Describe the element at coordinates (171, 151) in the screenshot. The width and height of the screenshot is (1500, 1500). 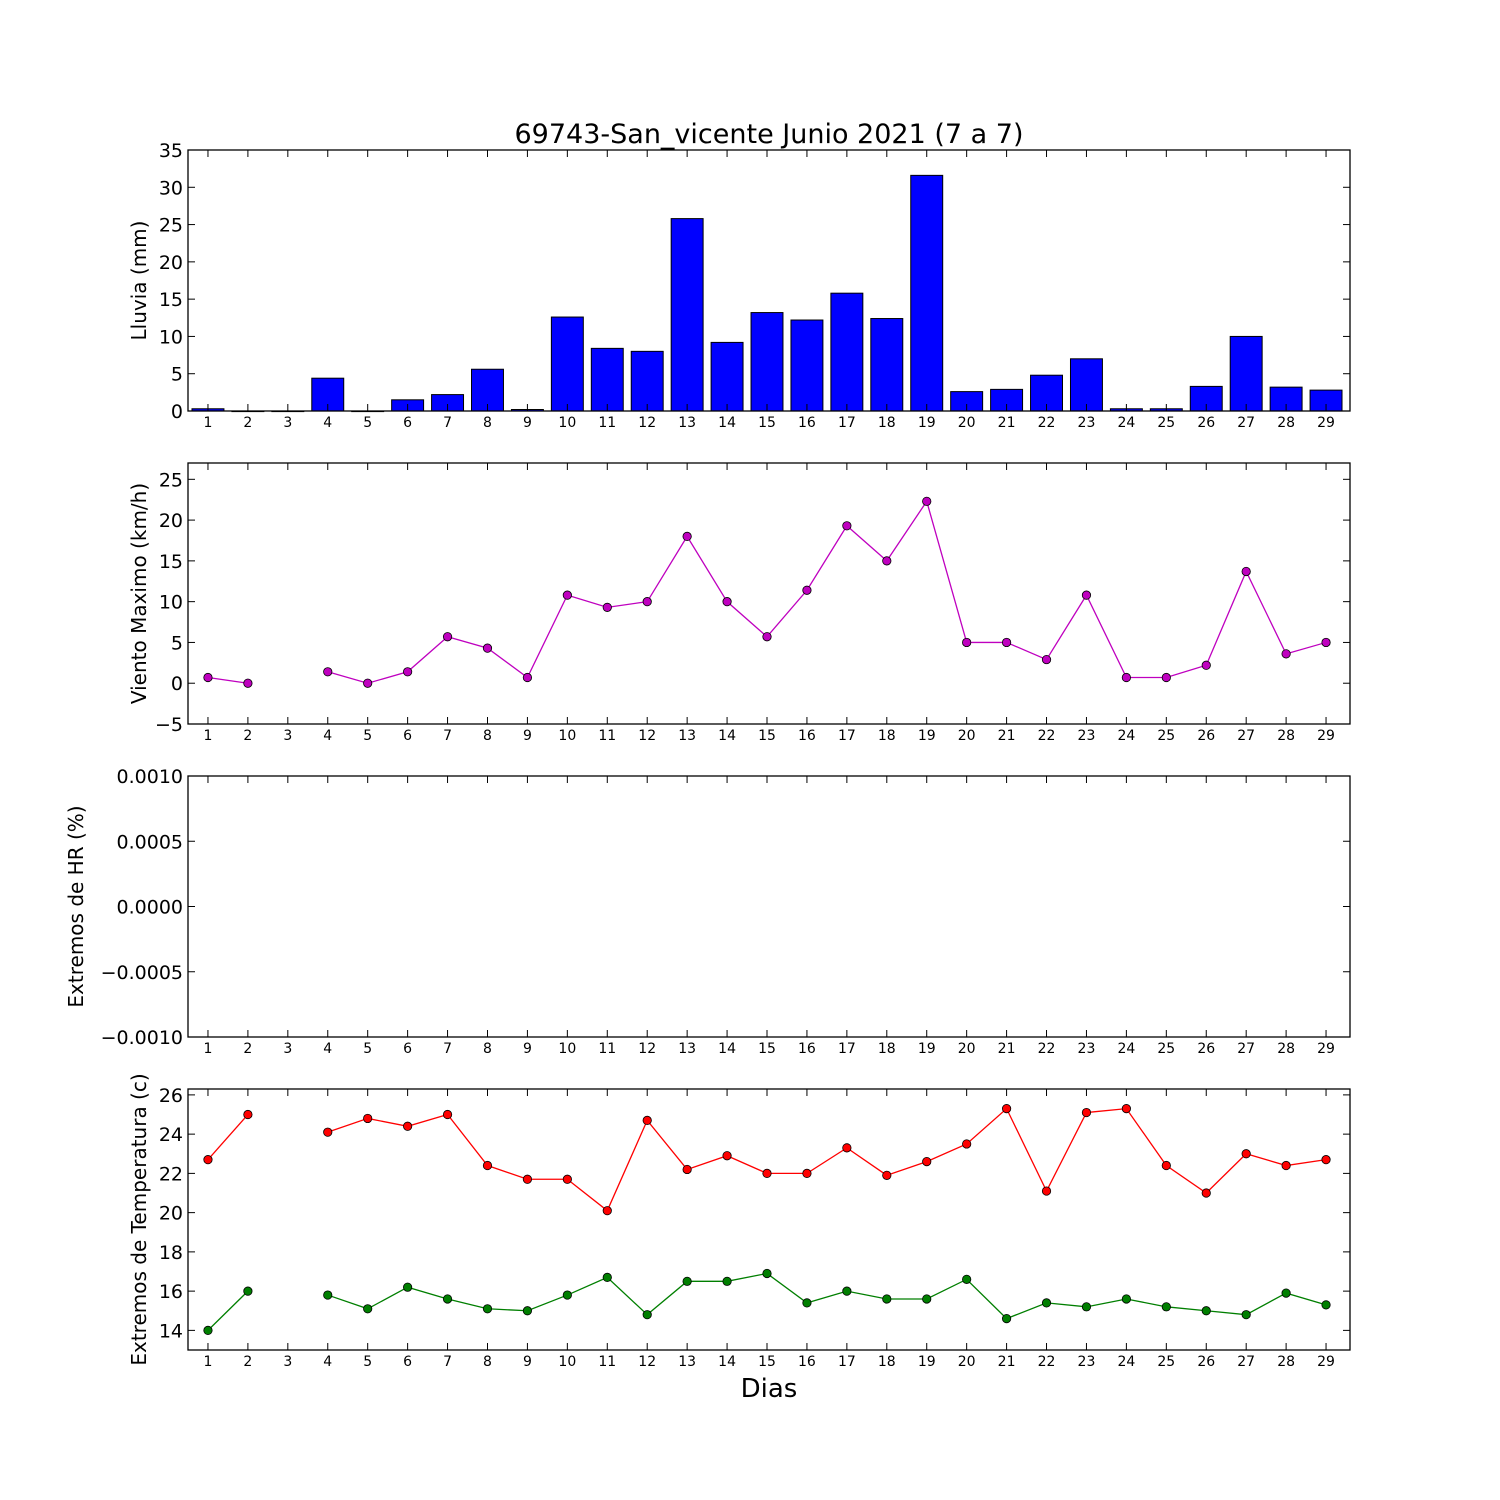
I see `ytick-label: 35` at that location.